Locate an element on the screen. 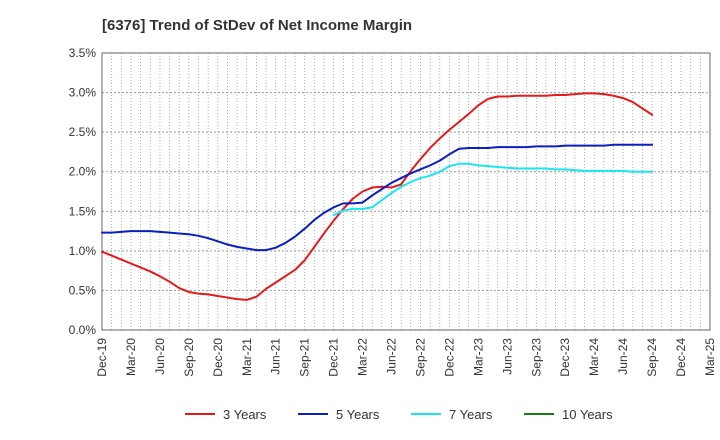 This screenshot has height=440, width=720. series-line-7-years is located at coordinates (493, 189).